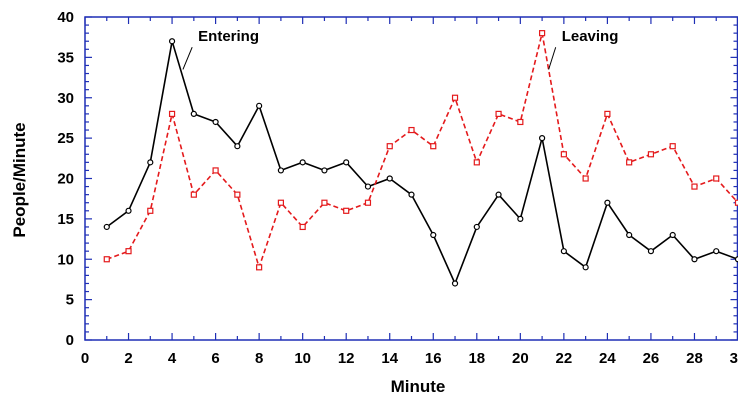  What do you see at coordinates (128, 358) in the screenshot?
I see `x-tick-label: 2` at bounding box center [128, 358].